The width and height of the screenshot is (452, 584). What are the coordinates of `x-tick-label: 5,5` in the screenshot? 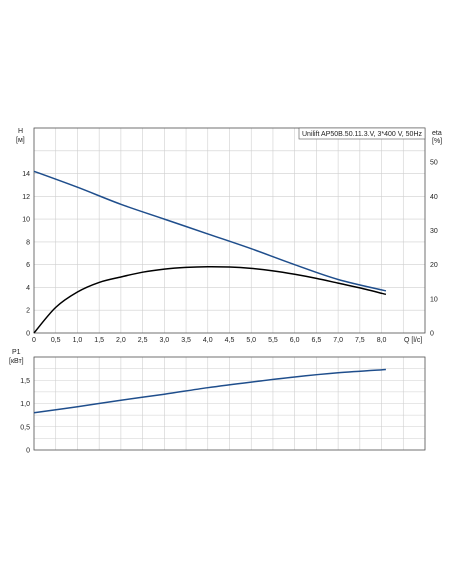 It's located at (273, 340).